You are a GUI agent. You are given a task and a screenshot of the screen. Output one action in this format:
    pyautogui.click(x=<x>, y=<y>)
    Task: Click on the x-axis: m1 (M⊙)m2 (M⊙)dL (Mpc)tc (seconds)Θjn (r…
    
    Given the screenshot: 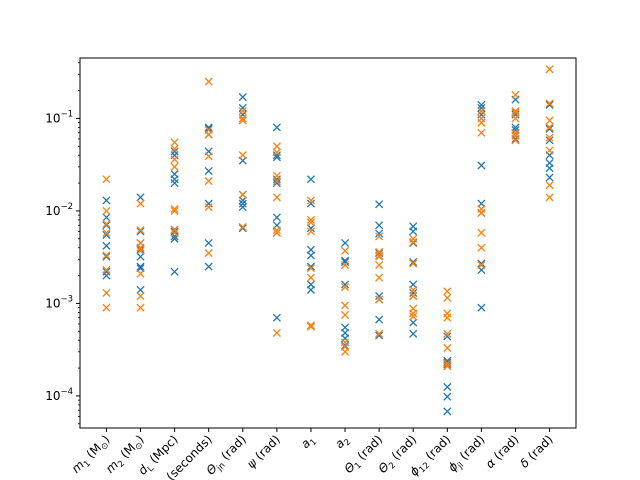 What is the action you would take?
    pyautogui.click(x=312, y=454)
    